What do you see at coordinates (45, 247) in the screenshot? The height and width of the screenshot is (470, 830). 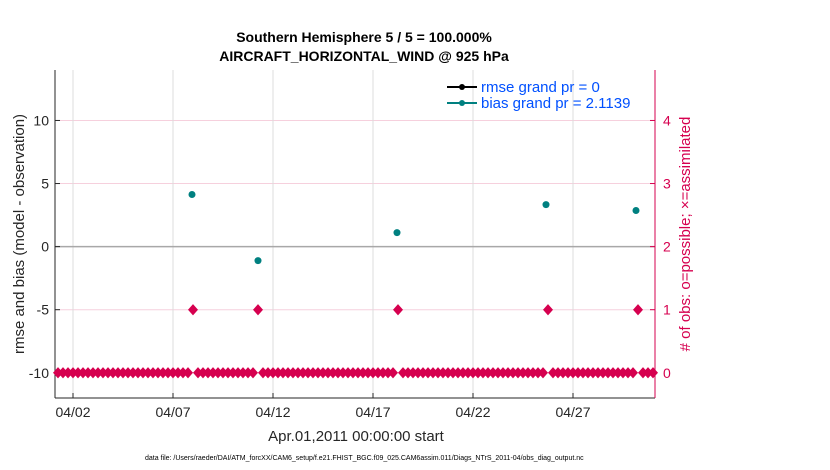 I see `y-left-tick-label: 0` at bounding box center [45, 247].